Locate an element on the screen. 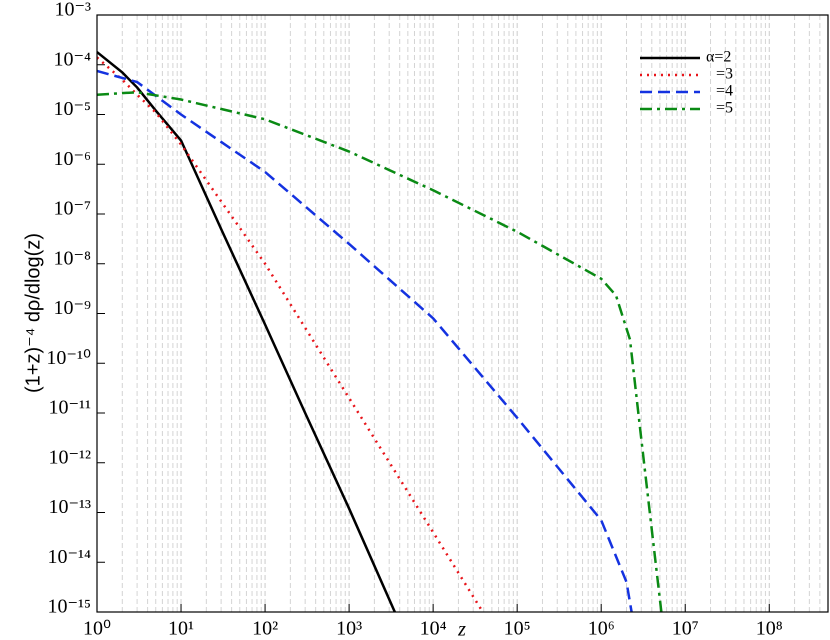  x-tick-label: 10¹ is located at coordinates (181, 629).